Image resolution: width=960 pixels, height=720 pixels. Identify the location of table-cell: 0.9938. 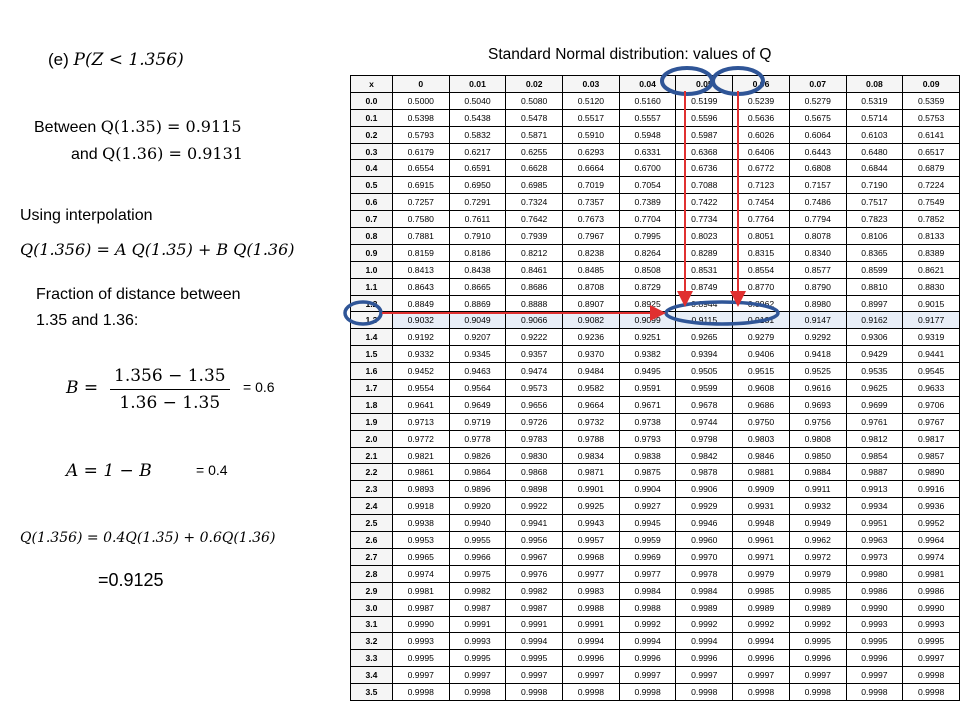
(420, 523).